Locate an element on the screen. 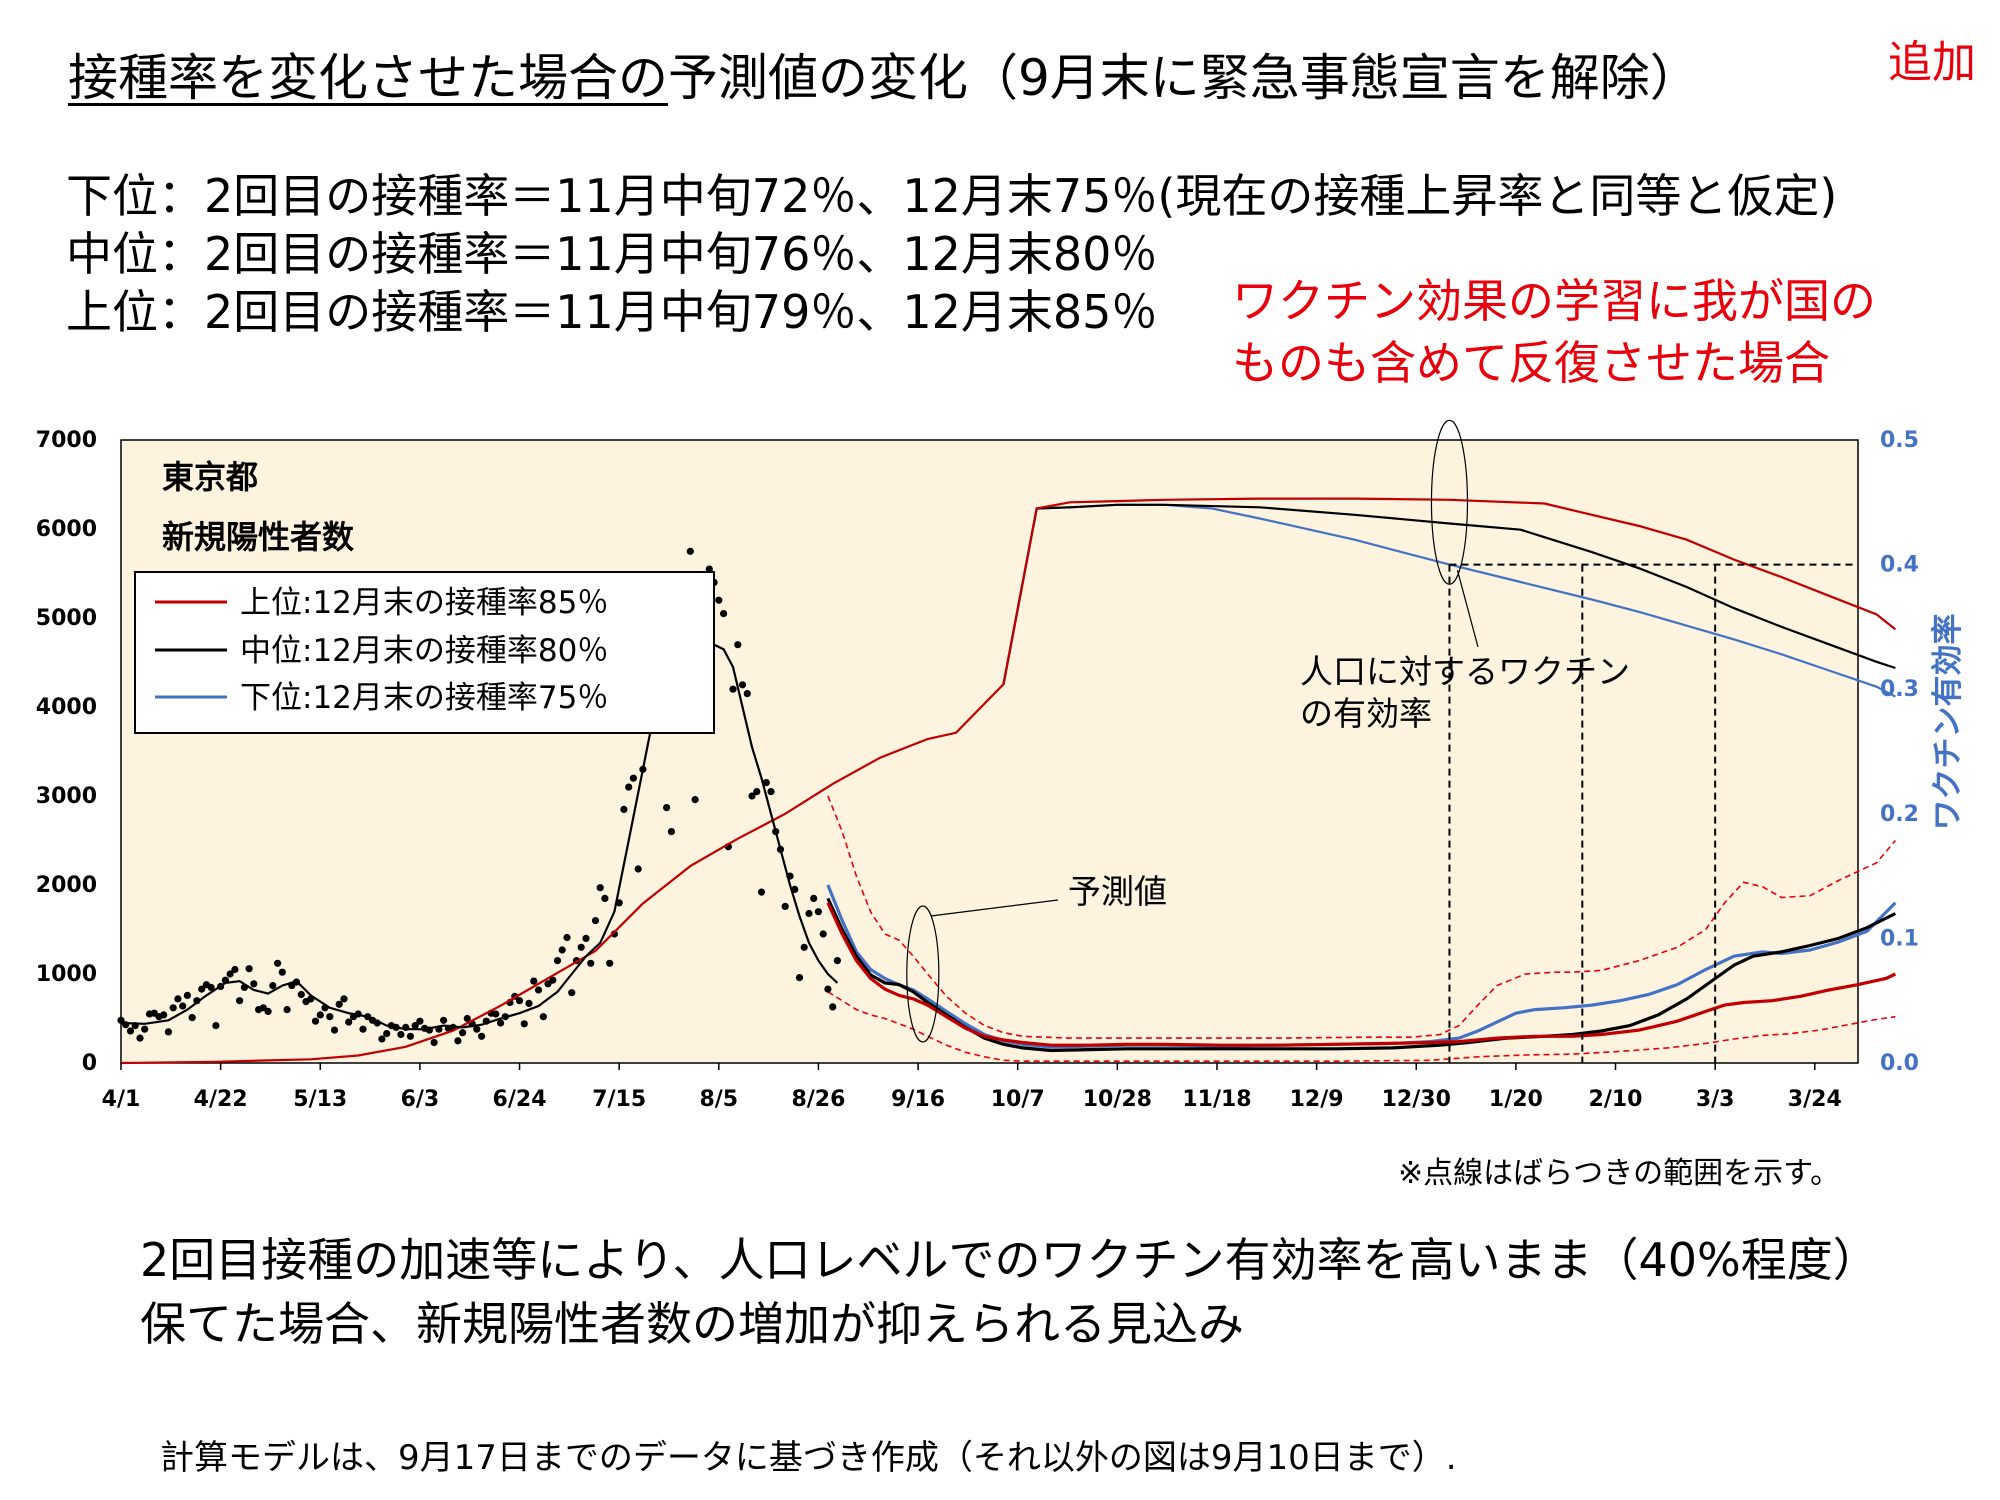 The width and height of the screenshot is (2000, 1500). efficacy-line-middle is located at coordinates (1449, 594).